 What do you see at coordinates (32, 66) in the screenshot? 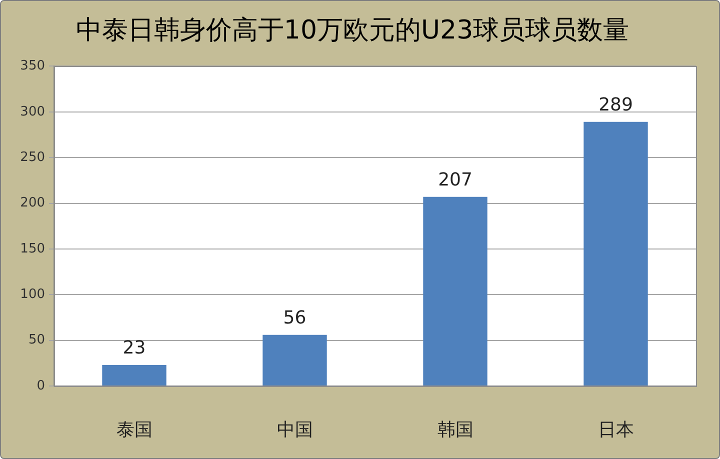
I see `y-tick-label: 350` at bounding box center [32, 66].